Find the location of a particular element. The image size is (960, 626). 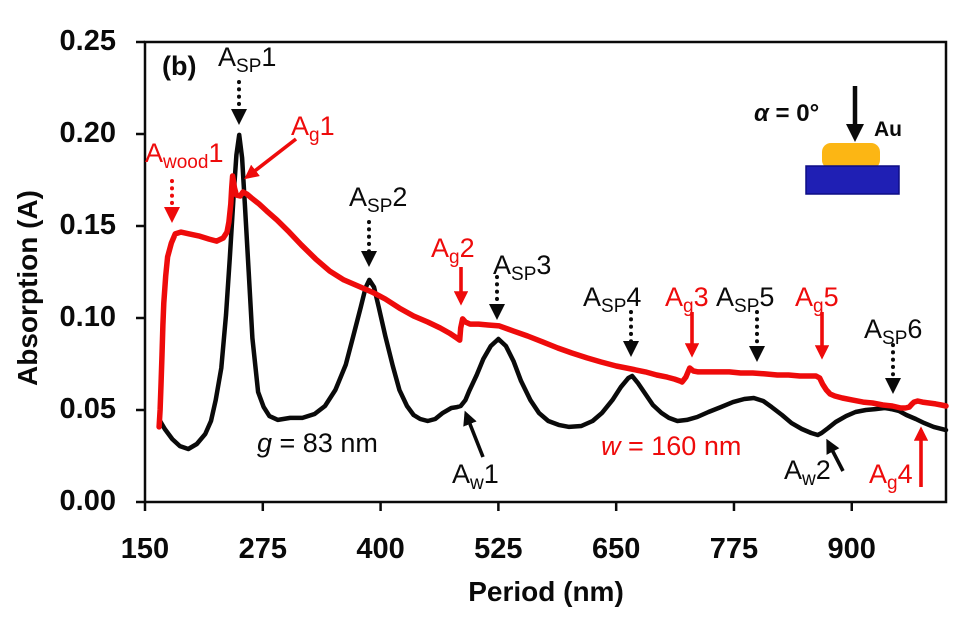

annotation-A_SP3: ASP3 is located at coordinates (522, 267).